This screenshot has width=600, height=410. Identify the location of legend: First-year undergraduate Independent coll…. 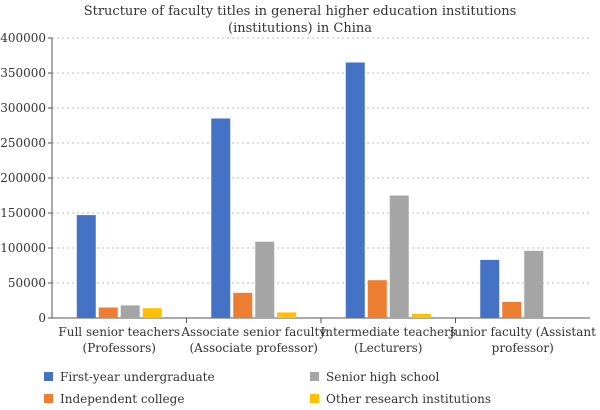
(267, 388).